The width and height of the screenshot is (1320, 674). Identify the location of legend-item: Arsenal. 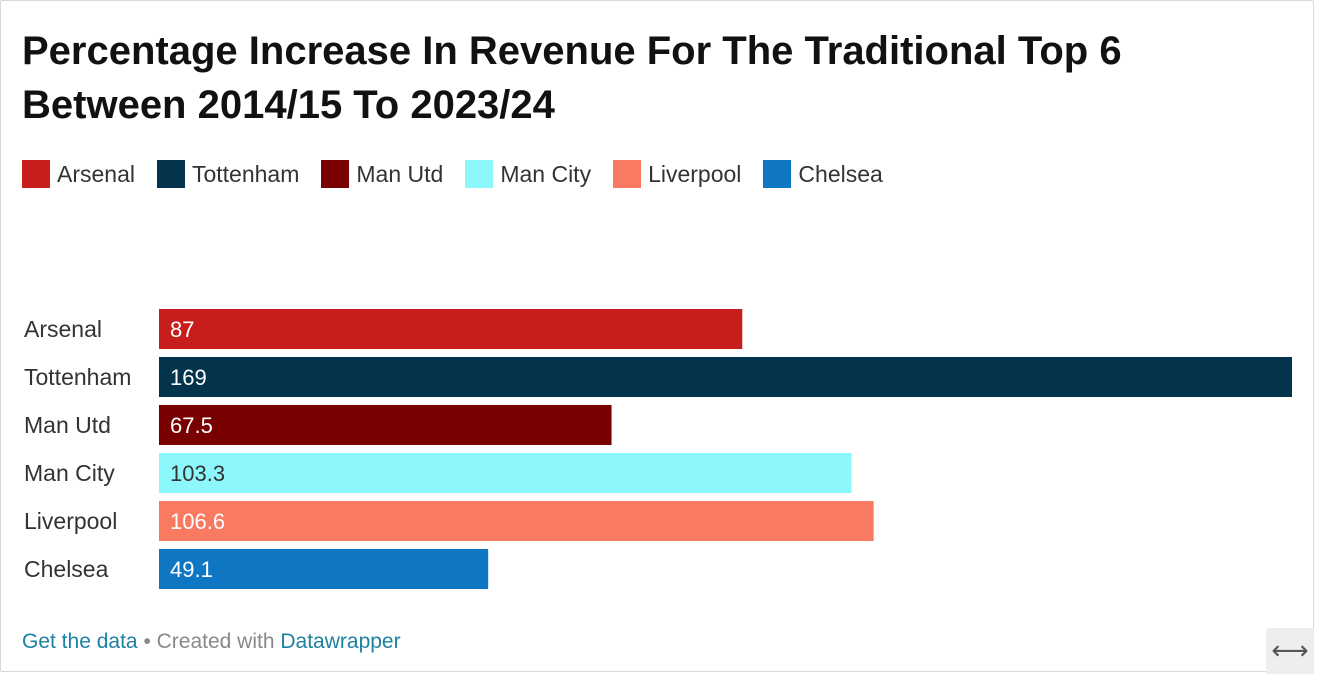
(78, 174).